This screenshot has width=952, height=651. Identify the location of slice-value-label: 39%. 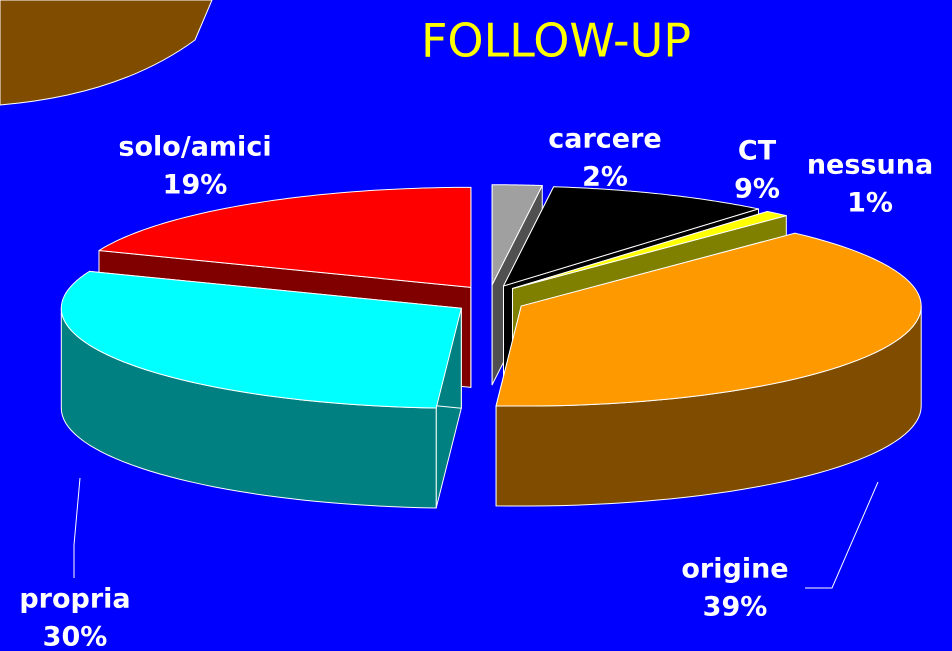
(735, 607).